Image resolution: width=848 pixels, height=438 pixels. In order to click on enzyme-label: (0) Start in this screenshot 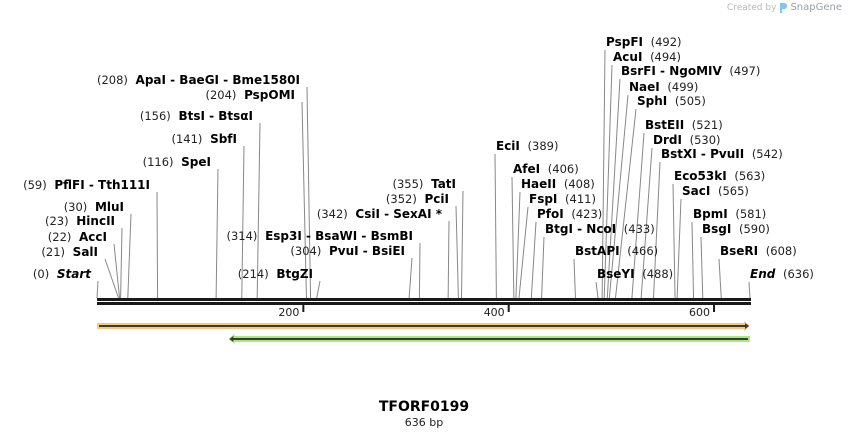, I will do `click(62, 274)`.